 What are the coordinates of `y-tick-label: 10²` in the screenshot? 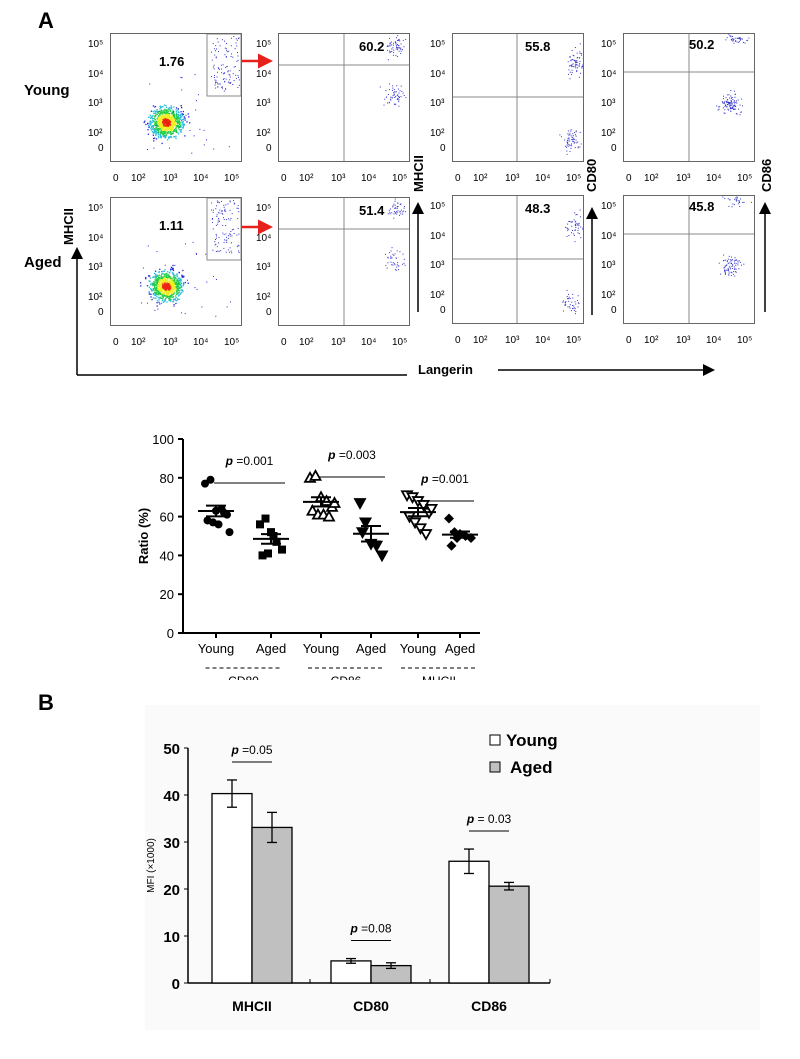 It's located at (263, 133).